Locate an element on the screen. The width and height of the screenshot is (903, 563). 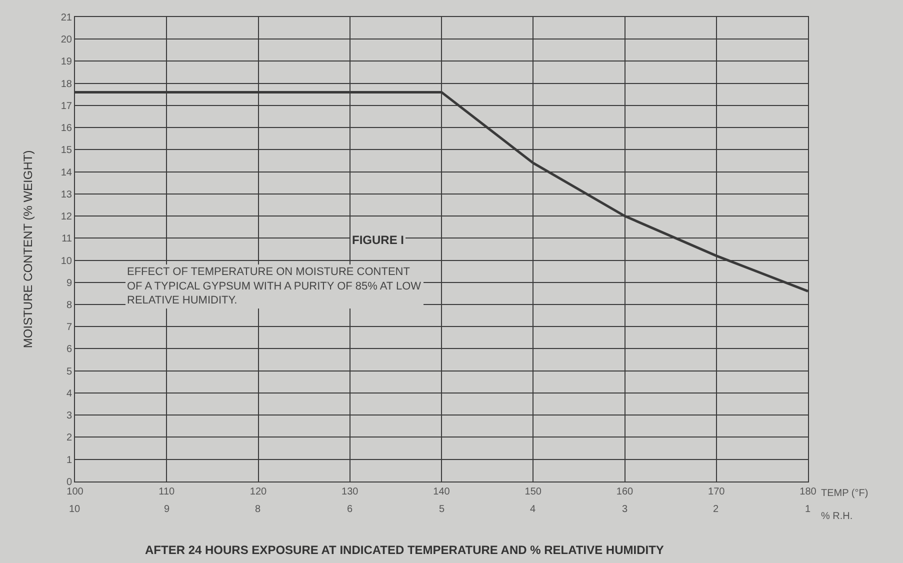
text: AFTER 24 HOURS EXPOSURE AT INDICATED TEMPERATURE AND % RELATIVE HUMIDITY is located at coordinates (404, 550).